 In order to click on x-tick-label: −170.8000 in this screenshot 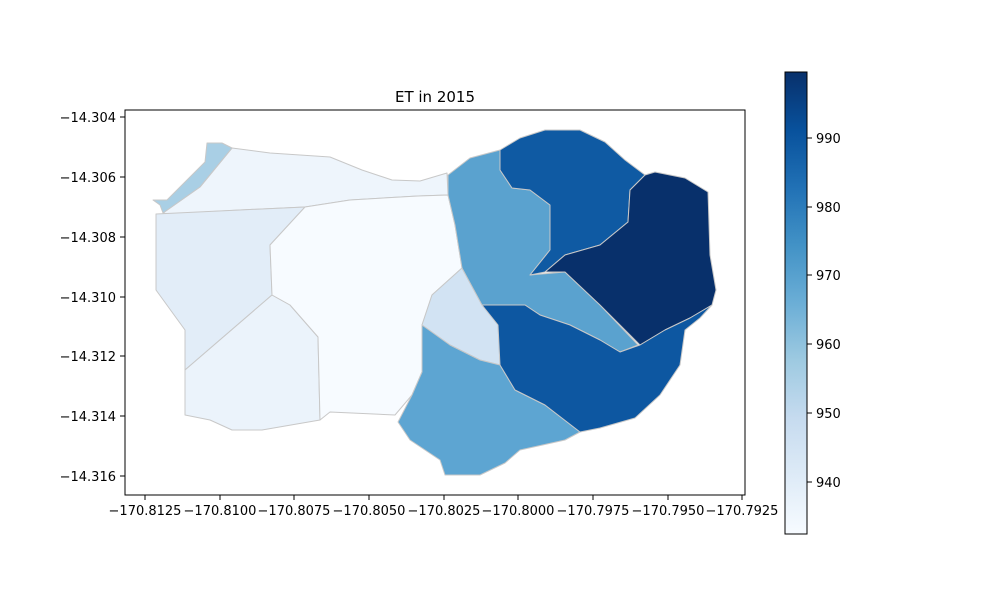, I will do `click(518, 511)`.